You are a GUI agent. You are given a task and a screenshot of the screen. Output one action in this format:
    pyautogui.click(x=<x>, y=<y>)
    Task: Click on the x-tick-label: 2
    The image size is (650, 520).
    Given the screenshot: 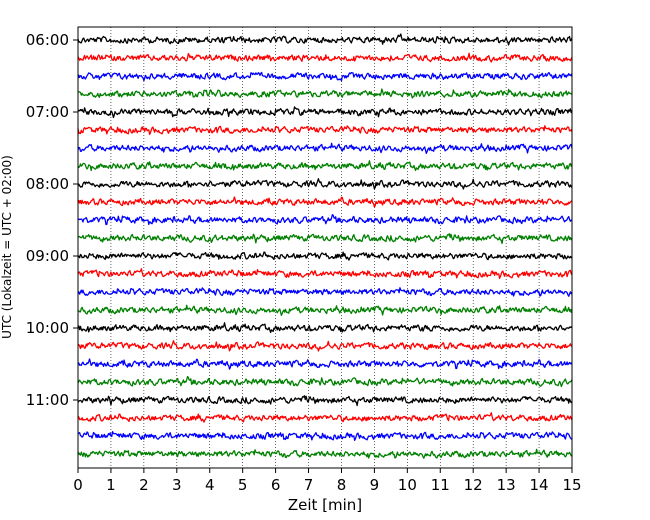 What is the action you would take?
    pyautogui.click(x=144, y=485)
    